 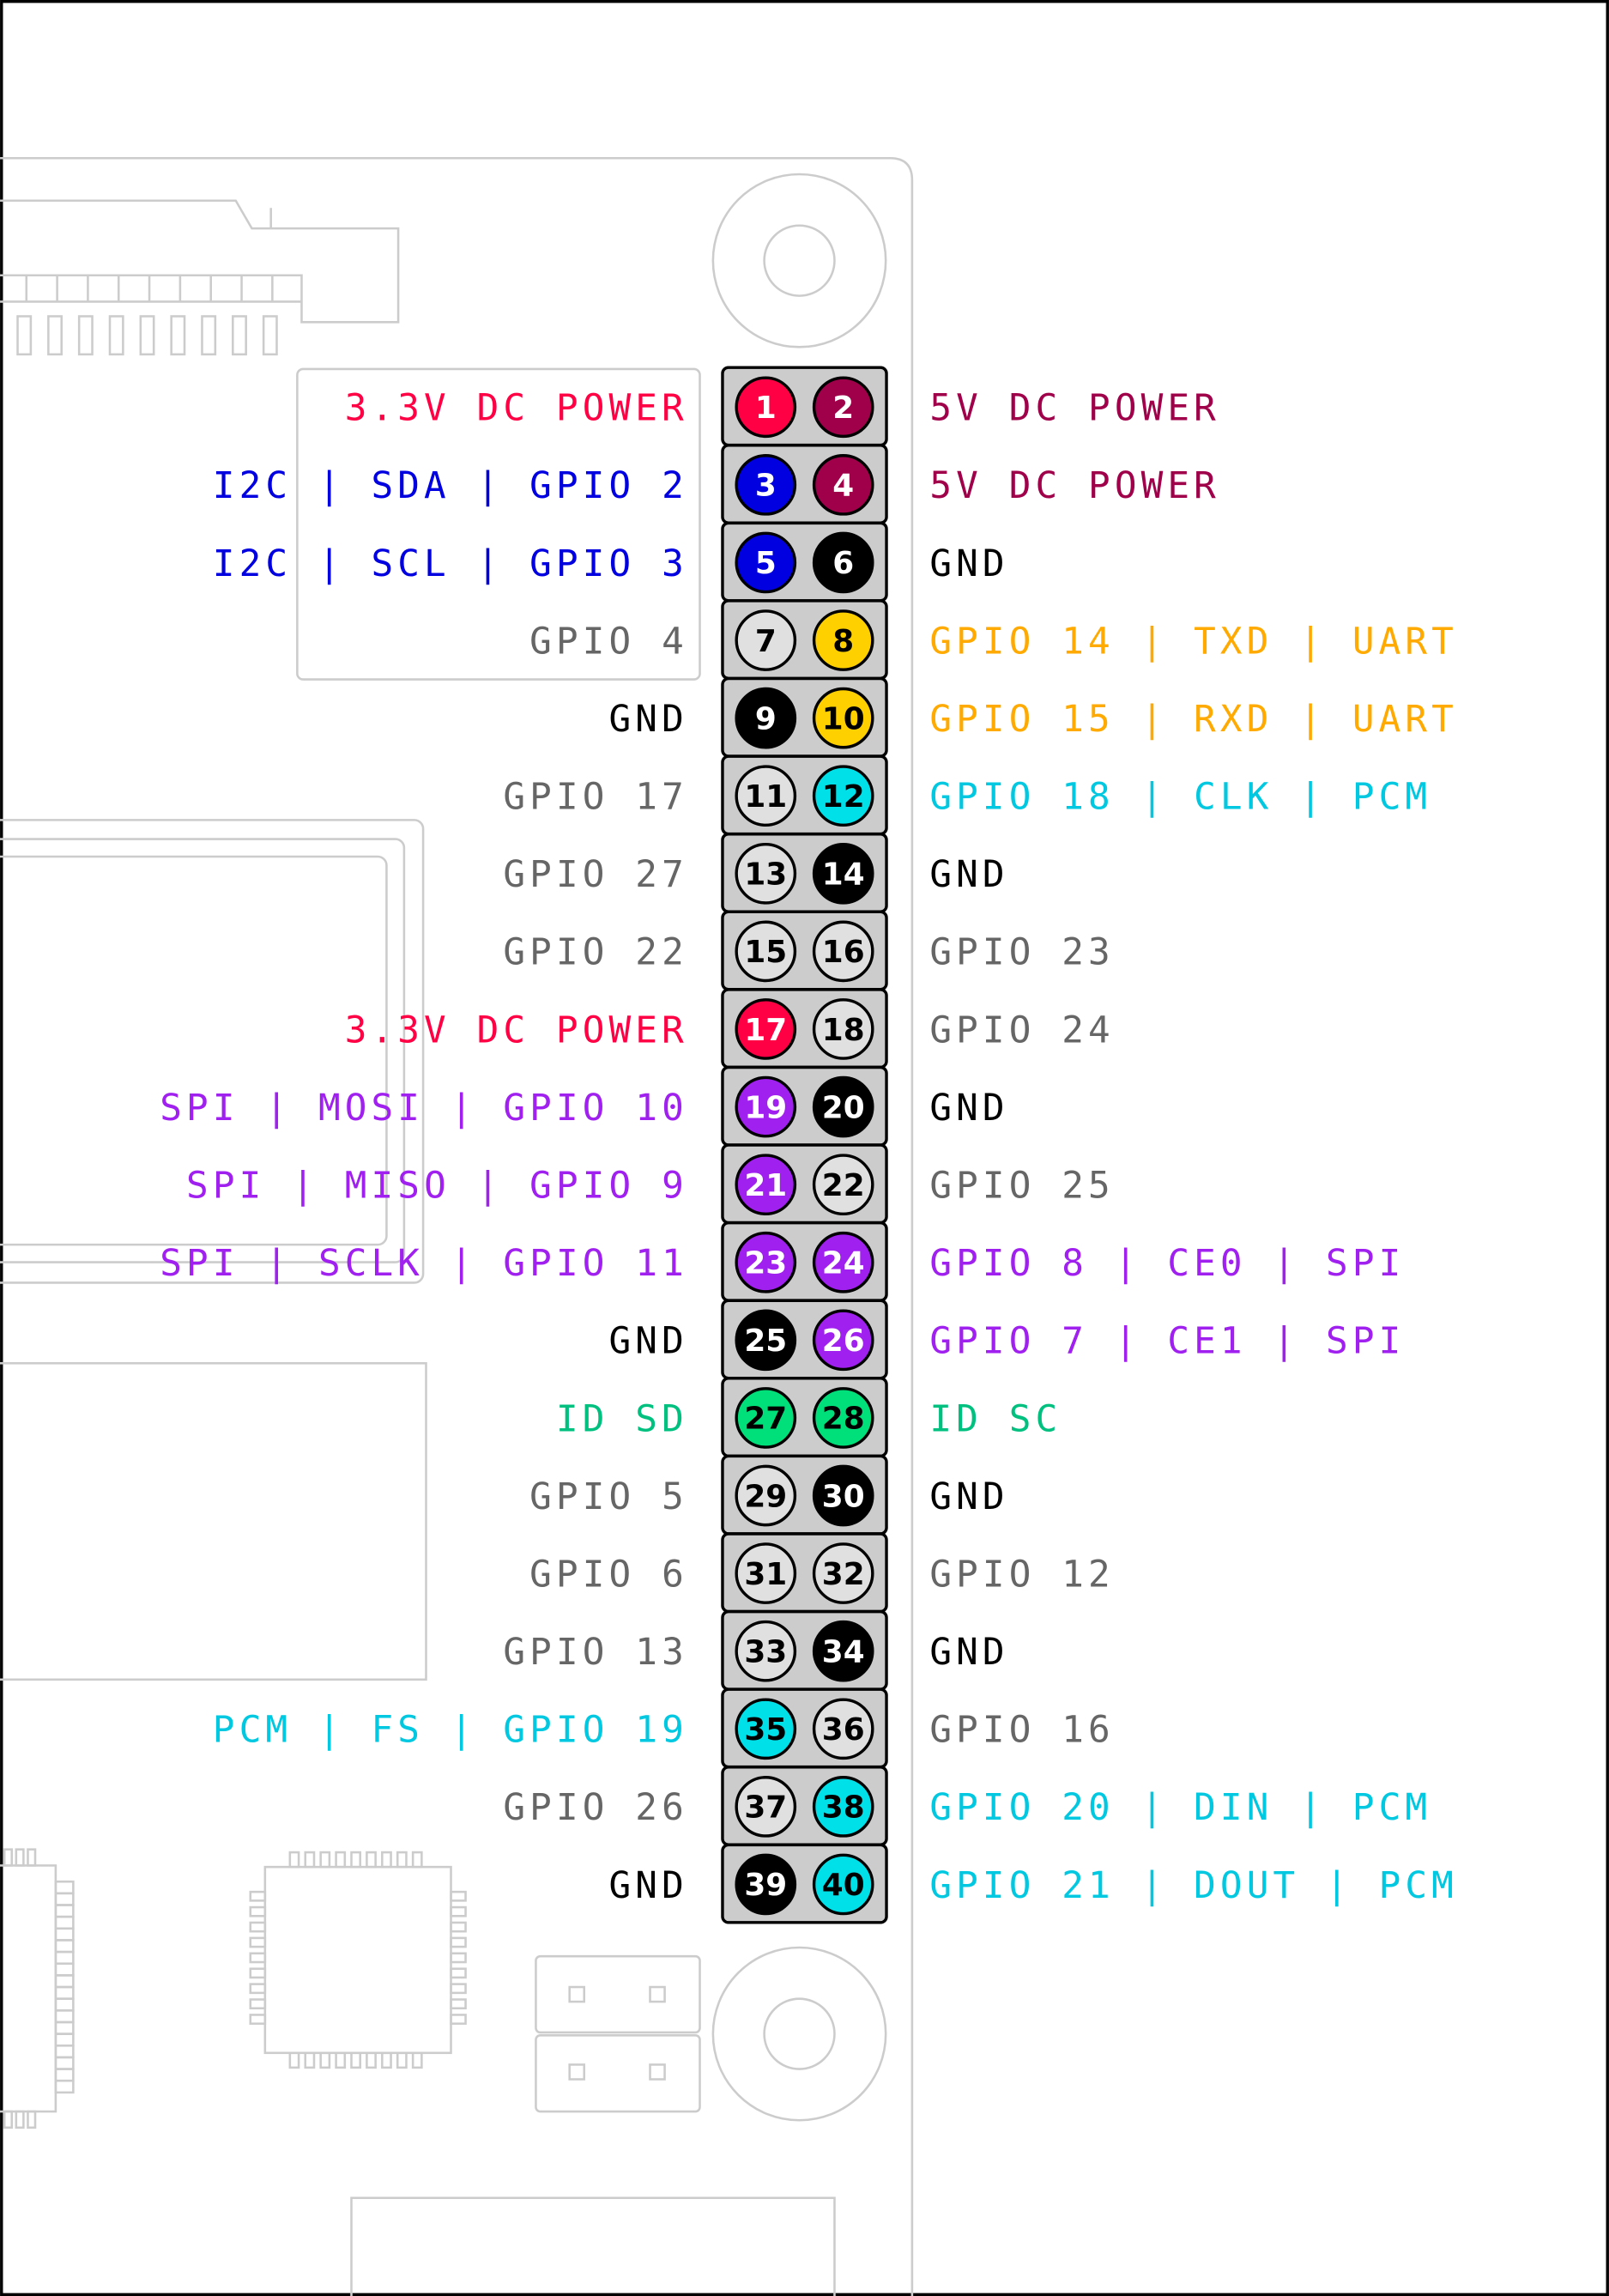 I want to click on pin-label: GPIO 12, so click(x=1022, y=1574).